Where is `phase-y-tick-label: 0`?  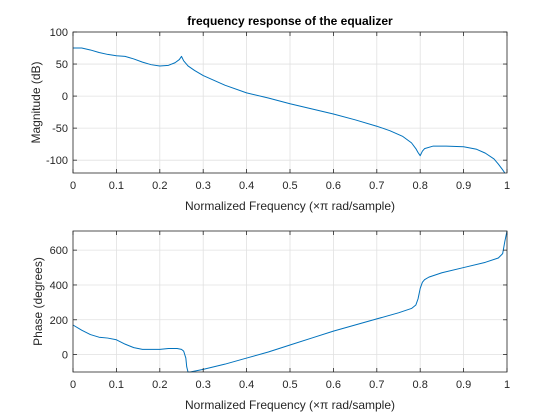
phase-y-tick-label: 0 is located at coordinates (65, 356).